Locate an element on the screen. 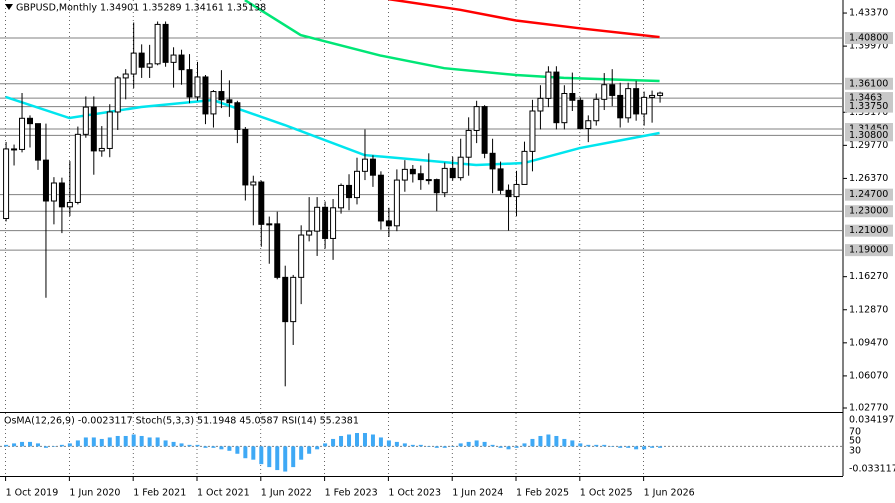 The height and width of the screenshot is (503, 895). x-tick-label: 1 Feb 2023 is located at coordinates (351, 493).